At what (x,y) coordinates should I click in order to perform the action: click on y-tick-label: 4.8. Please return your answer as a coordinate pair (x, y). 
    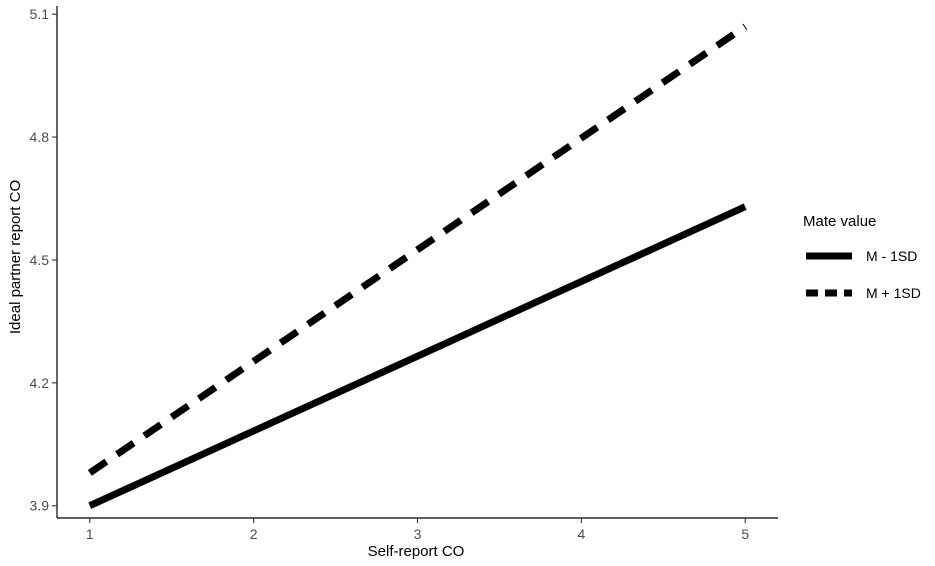
    Looking at the image, I should click on (40, 137).